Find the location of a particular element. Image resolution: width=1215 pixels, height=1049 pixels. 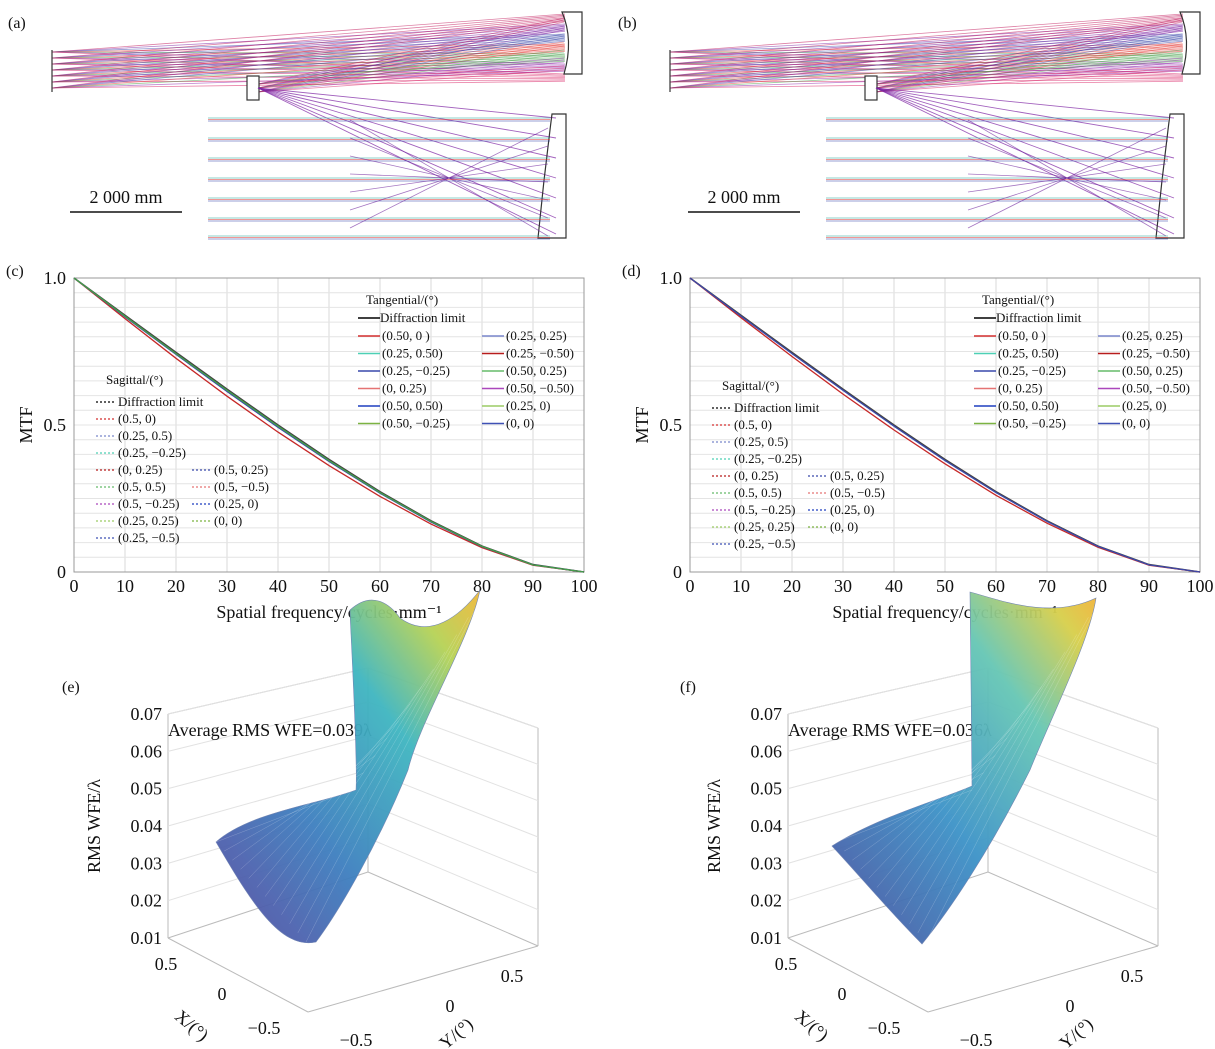

z-tick-label: 0.03 is located at coordinates (767, 863).